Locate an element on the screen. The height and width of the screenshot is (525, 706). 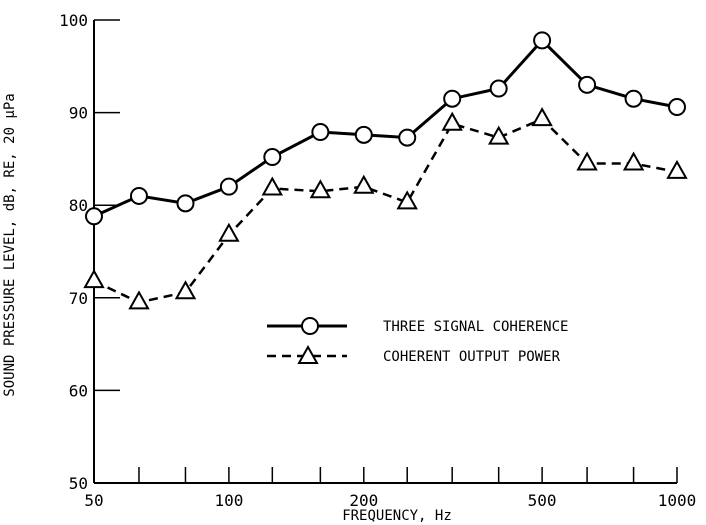
x-tick-label: 200 is located at coordinates (363, 500).